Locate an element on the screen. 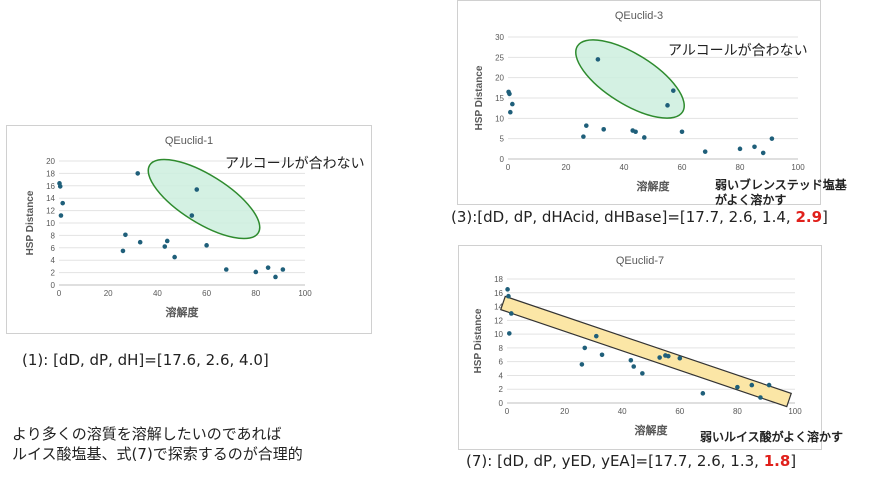 The height and width of the screenshot is (483, 879). caption-chart-3-post: ] is located at coordinates (825, 217).